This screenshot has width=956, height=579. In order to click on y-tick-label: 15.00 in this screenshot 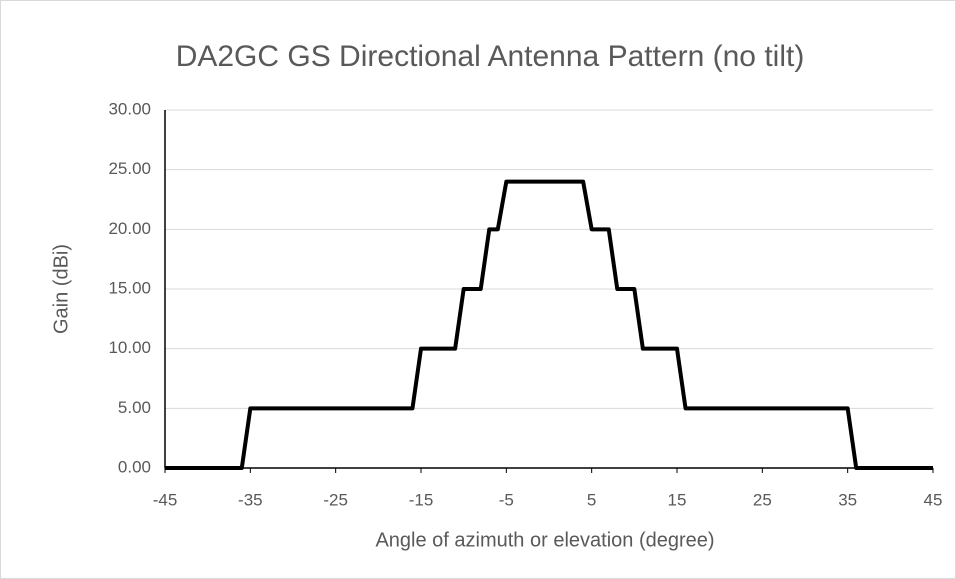, I will do `click(129, 287)`.